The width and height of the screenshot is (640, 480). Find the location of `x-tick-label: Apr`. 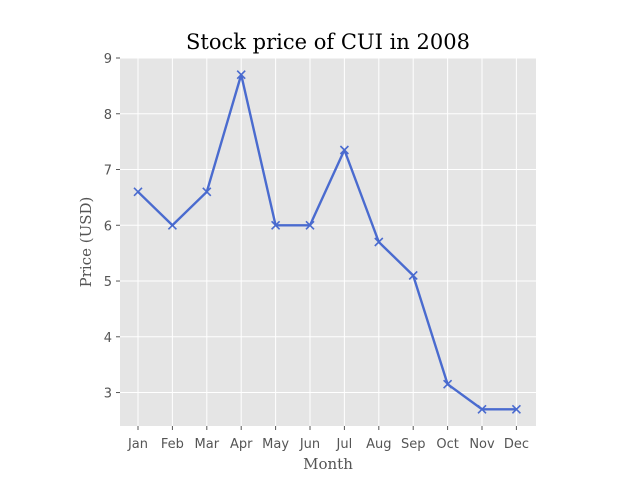

x-tick-label: Apr is located at coordinates (241, 444).